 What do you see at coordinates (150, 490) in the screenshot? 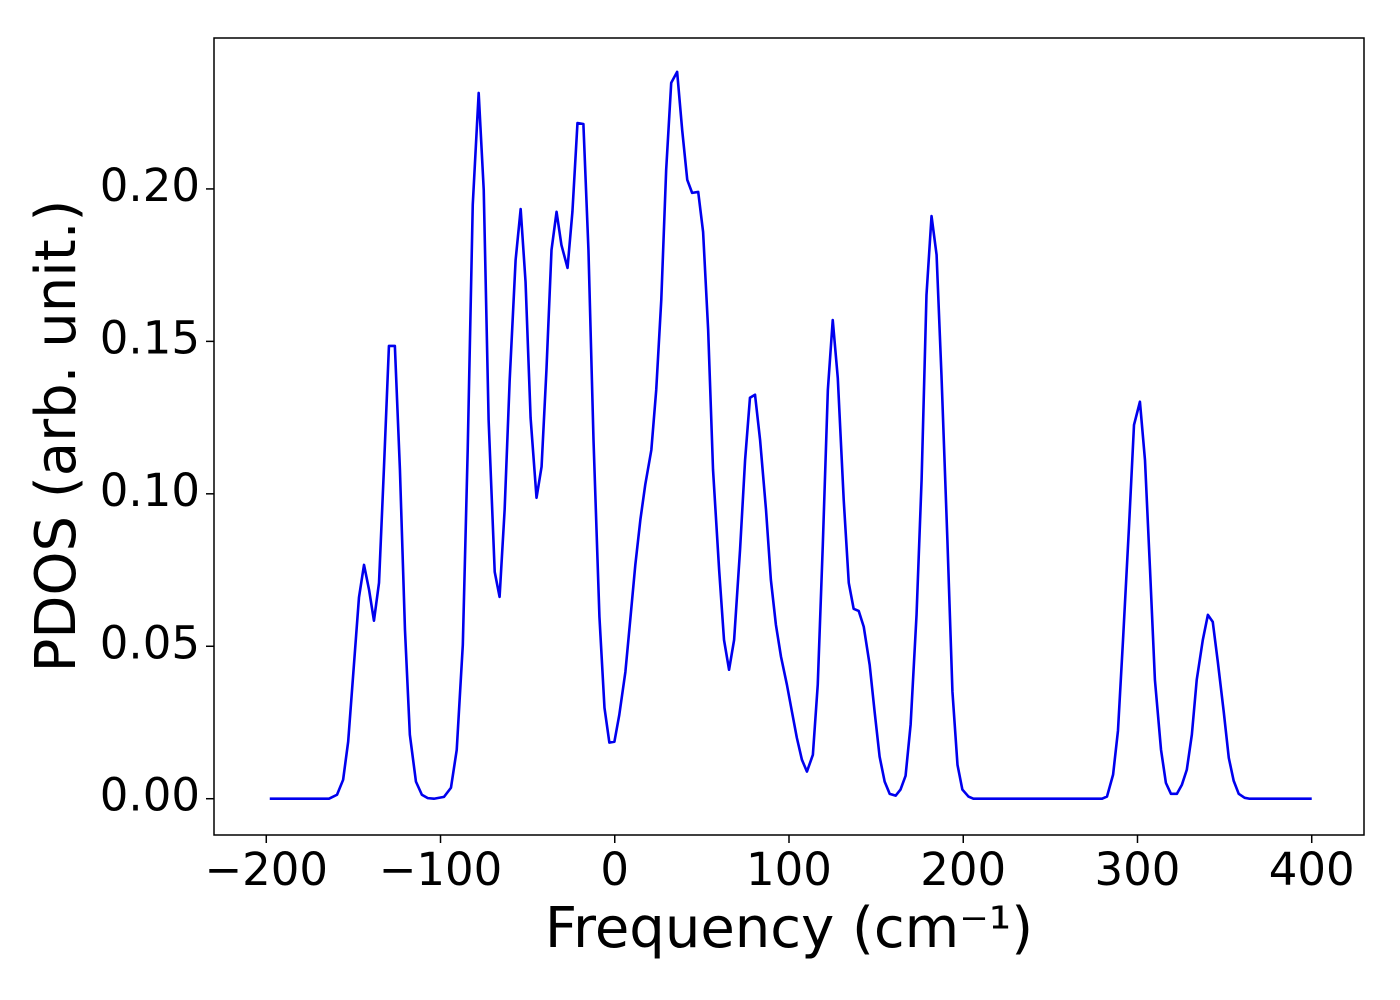
I see `y-tick-label: 0.10` at bounding box center [150, 490].